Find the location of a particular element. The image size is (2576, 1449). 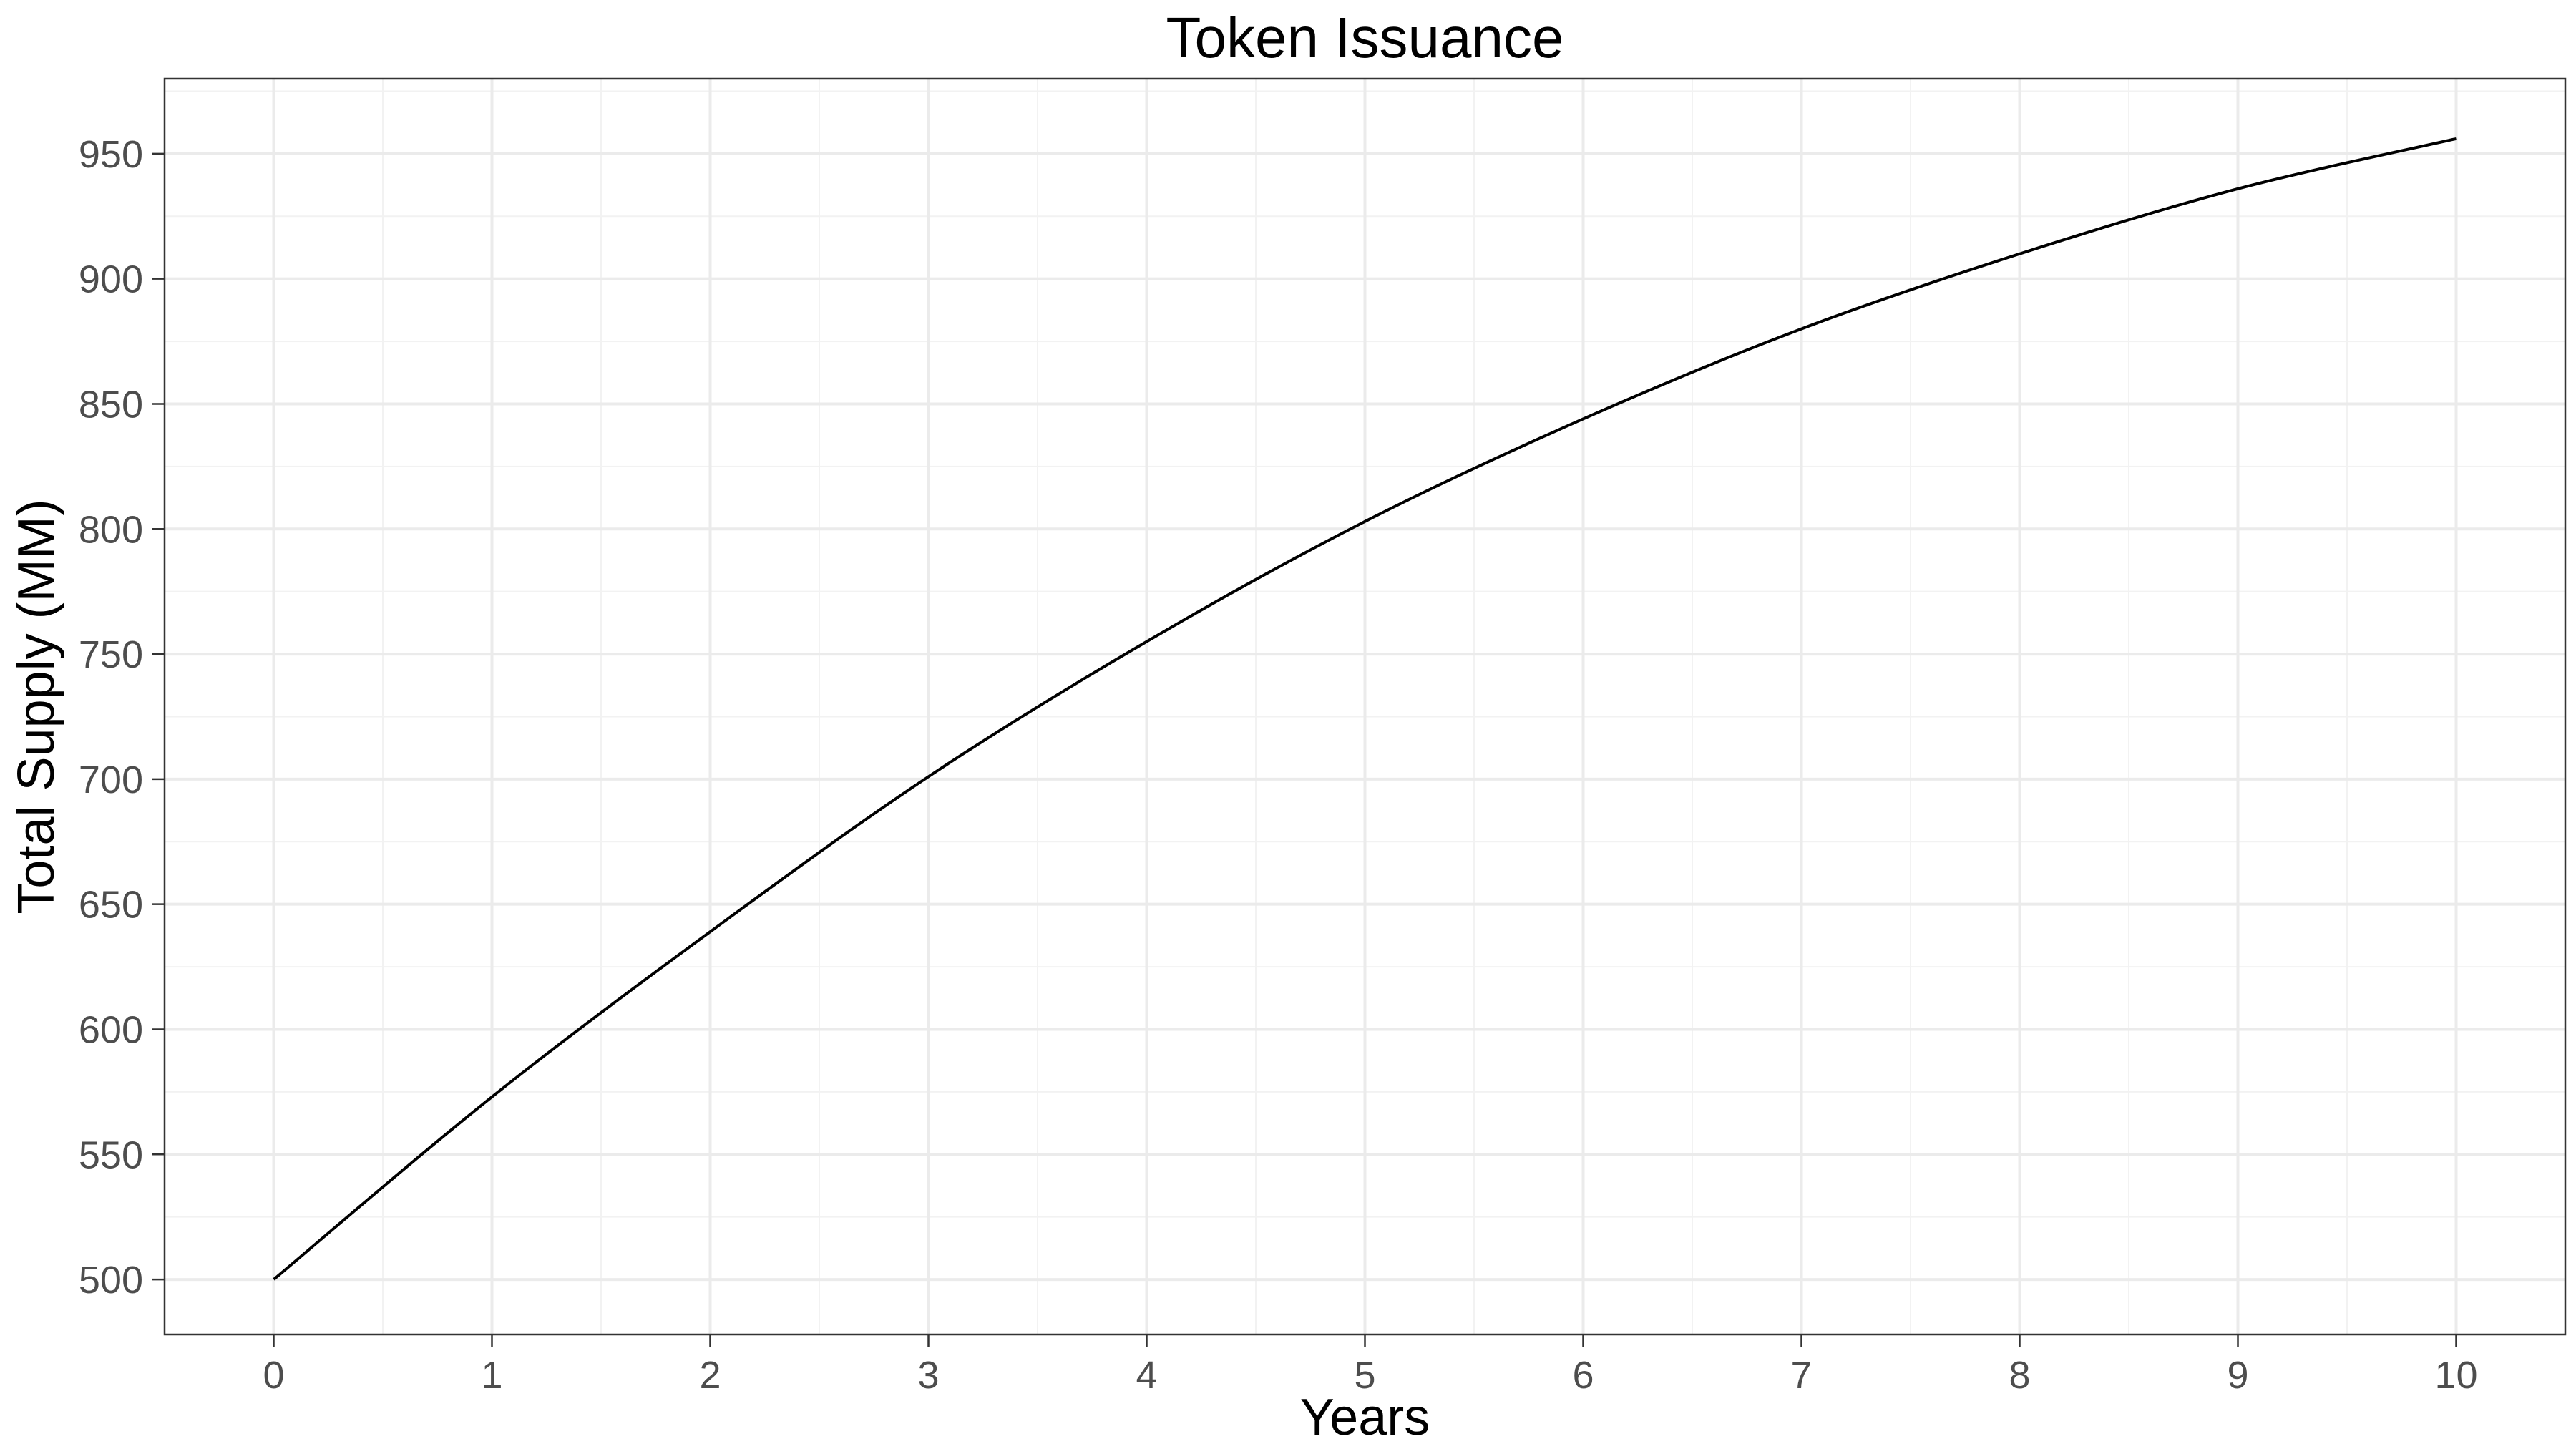

y-tick-label: 650 is located at coordinates (111, 905).